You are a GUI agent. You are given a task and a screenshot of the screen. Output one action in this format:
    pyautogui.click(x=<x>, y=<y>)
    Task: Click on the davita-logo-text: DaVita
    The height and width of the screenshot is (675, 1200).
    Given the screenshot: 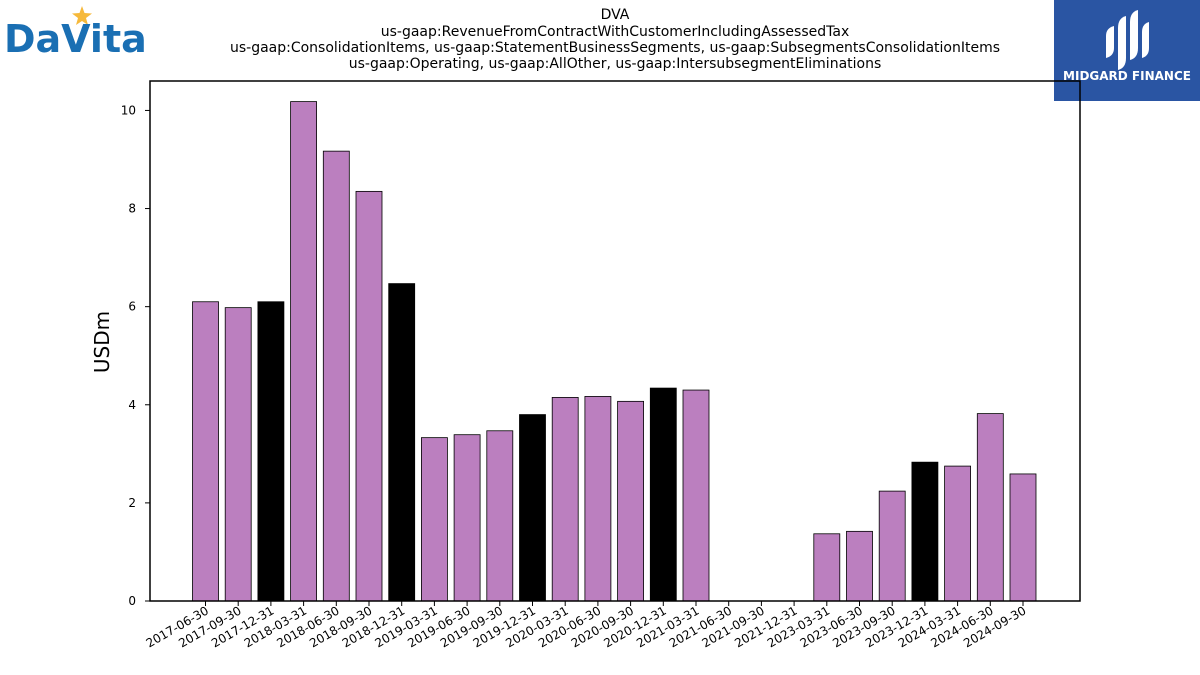 What is the action you would take?
    pyautogui.click(x=74, y=37)
    